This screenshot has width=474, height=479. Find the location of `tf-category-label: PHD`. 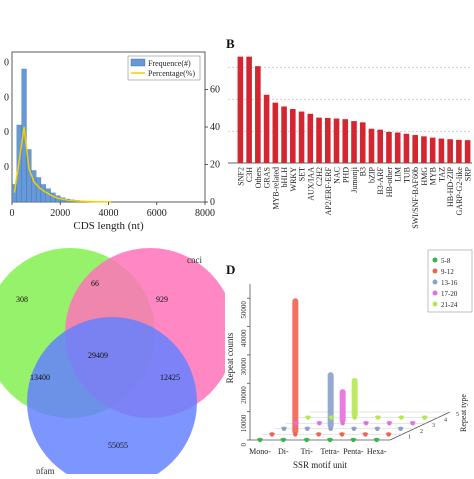

tf-category-label: PHD is located at coordinates (345, 175).